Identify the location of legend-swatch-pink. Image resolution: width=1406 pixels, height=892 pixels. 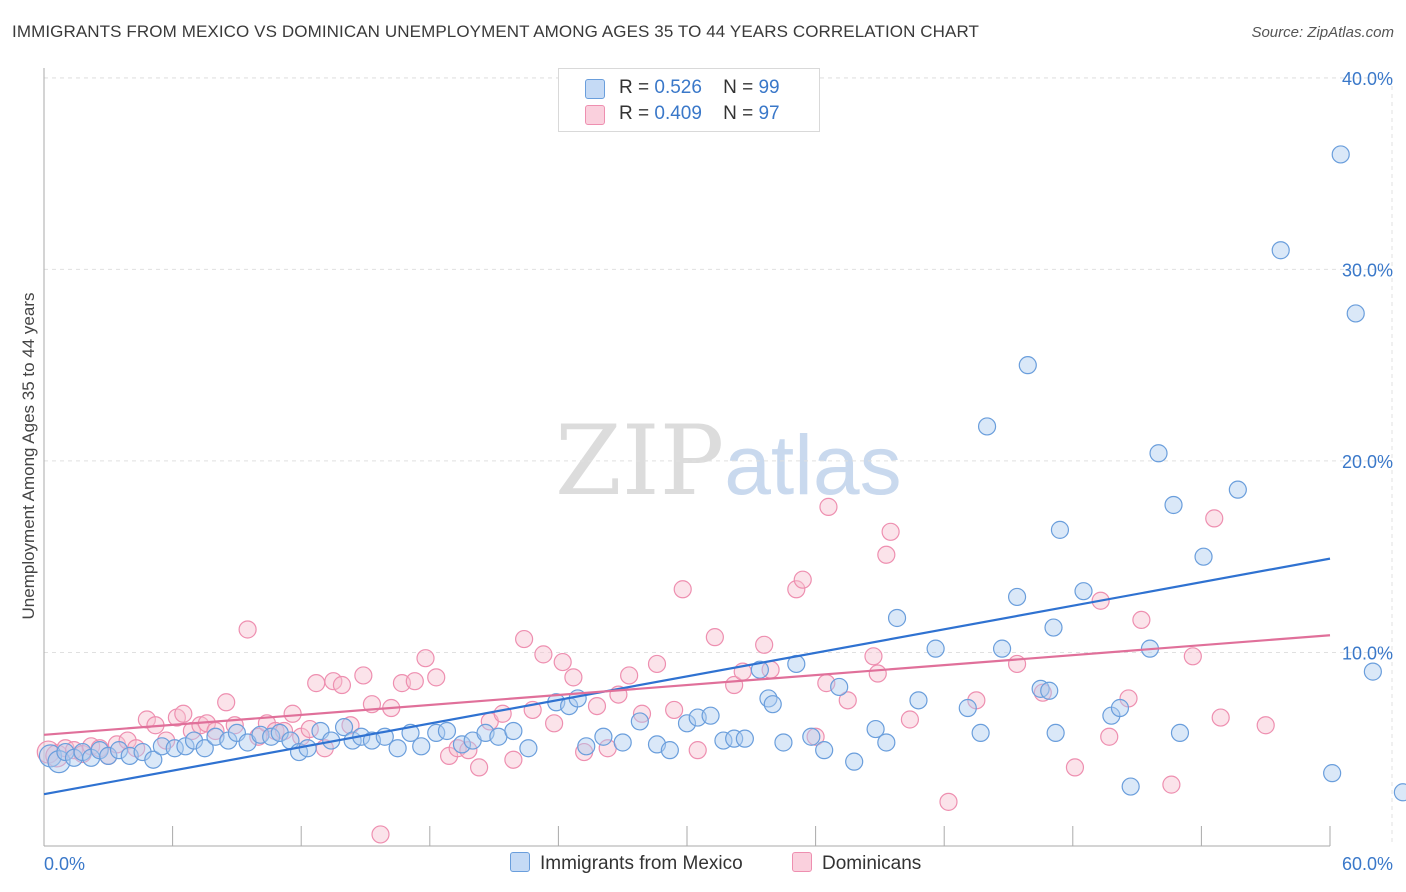
(595, 115).